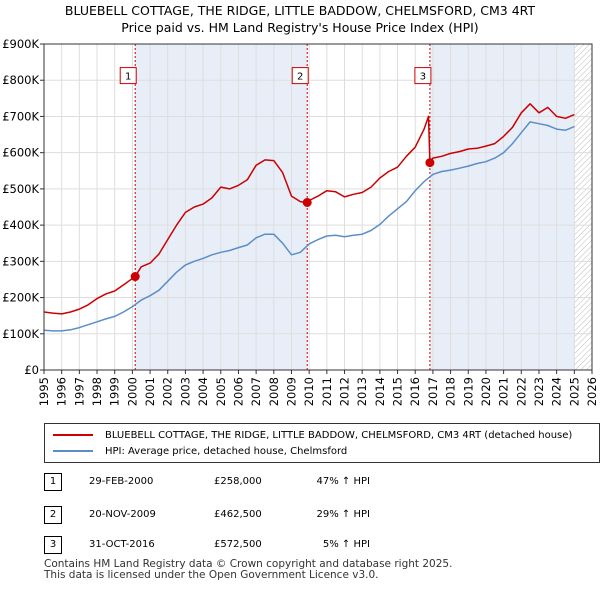  I want to click on y-tick-label: £600K, so click(20, 153).